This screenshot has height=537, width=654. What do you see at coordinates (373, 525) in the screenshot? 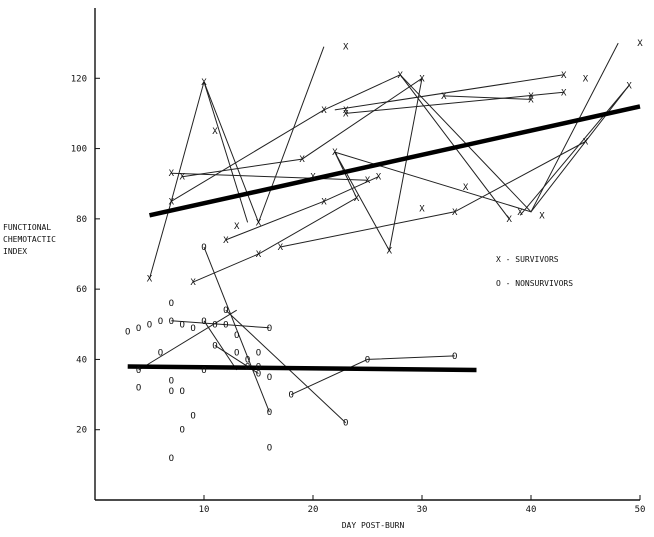
I see `x-axis-label: DAY POST-BURN` at bounding box center [373, 525].